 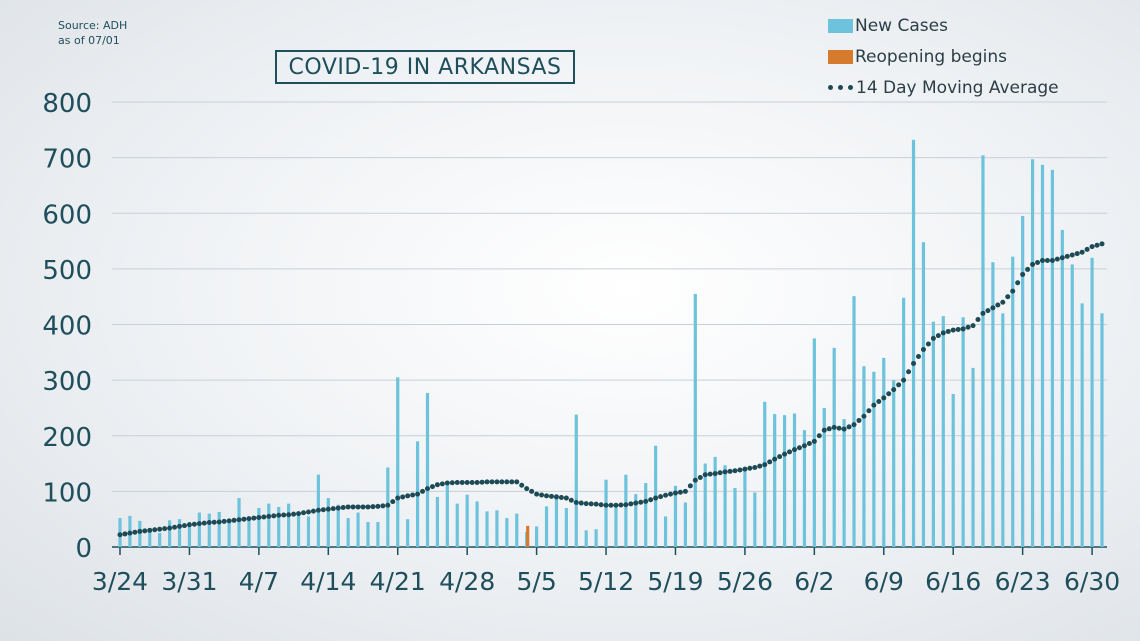 I want to click on x-tick-label: 6/9, so click(x=884, y=581).